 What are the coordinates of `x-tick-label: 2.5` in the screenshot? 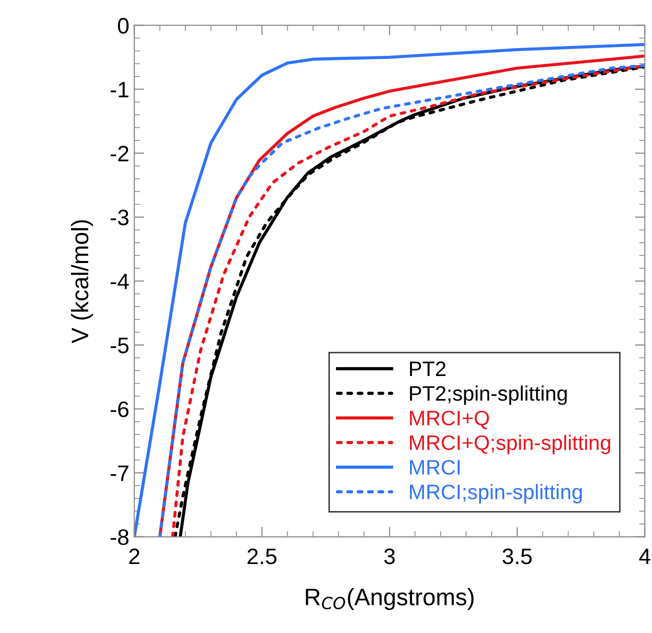 It's located at (262, 556).